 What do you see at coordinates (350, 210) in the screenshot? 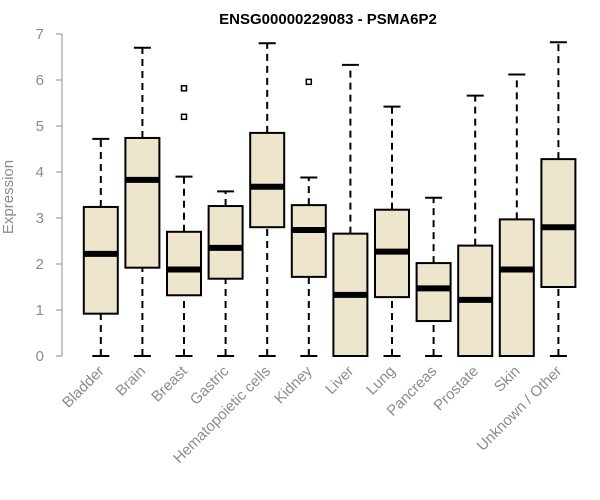
I see `box-liver` at bounding box center [350, 210].